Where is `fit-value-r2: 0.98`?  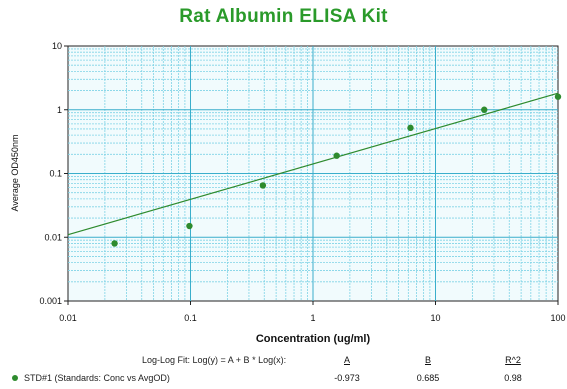 fit-value-r2: 0.98 is located at coordinates (513, 378).